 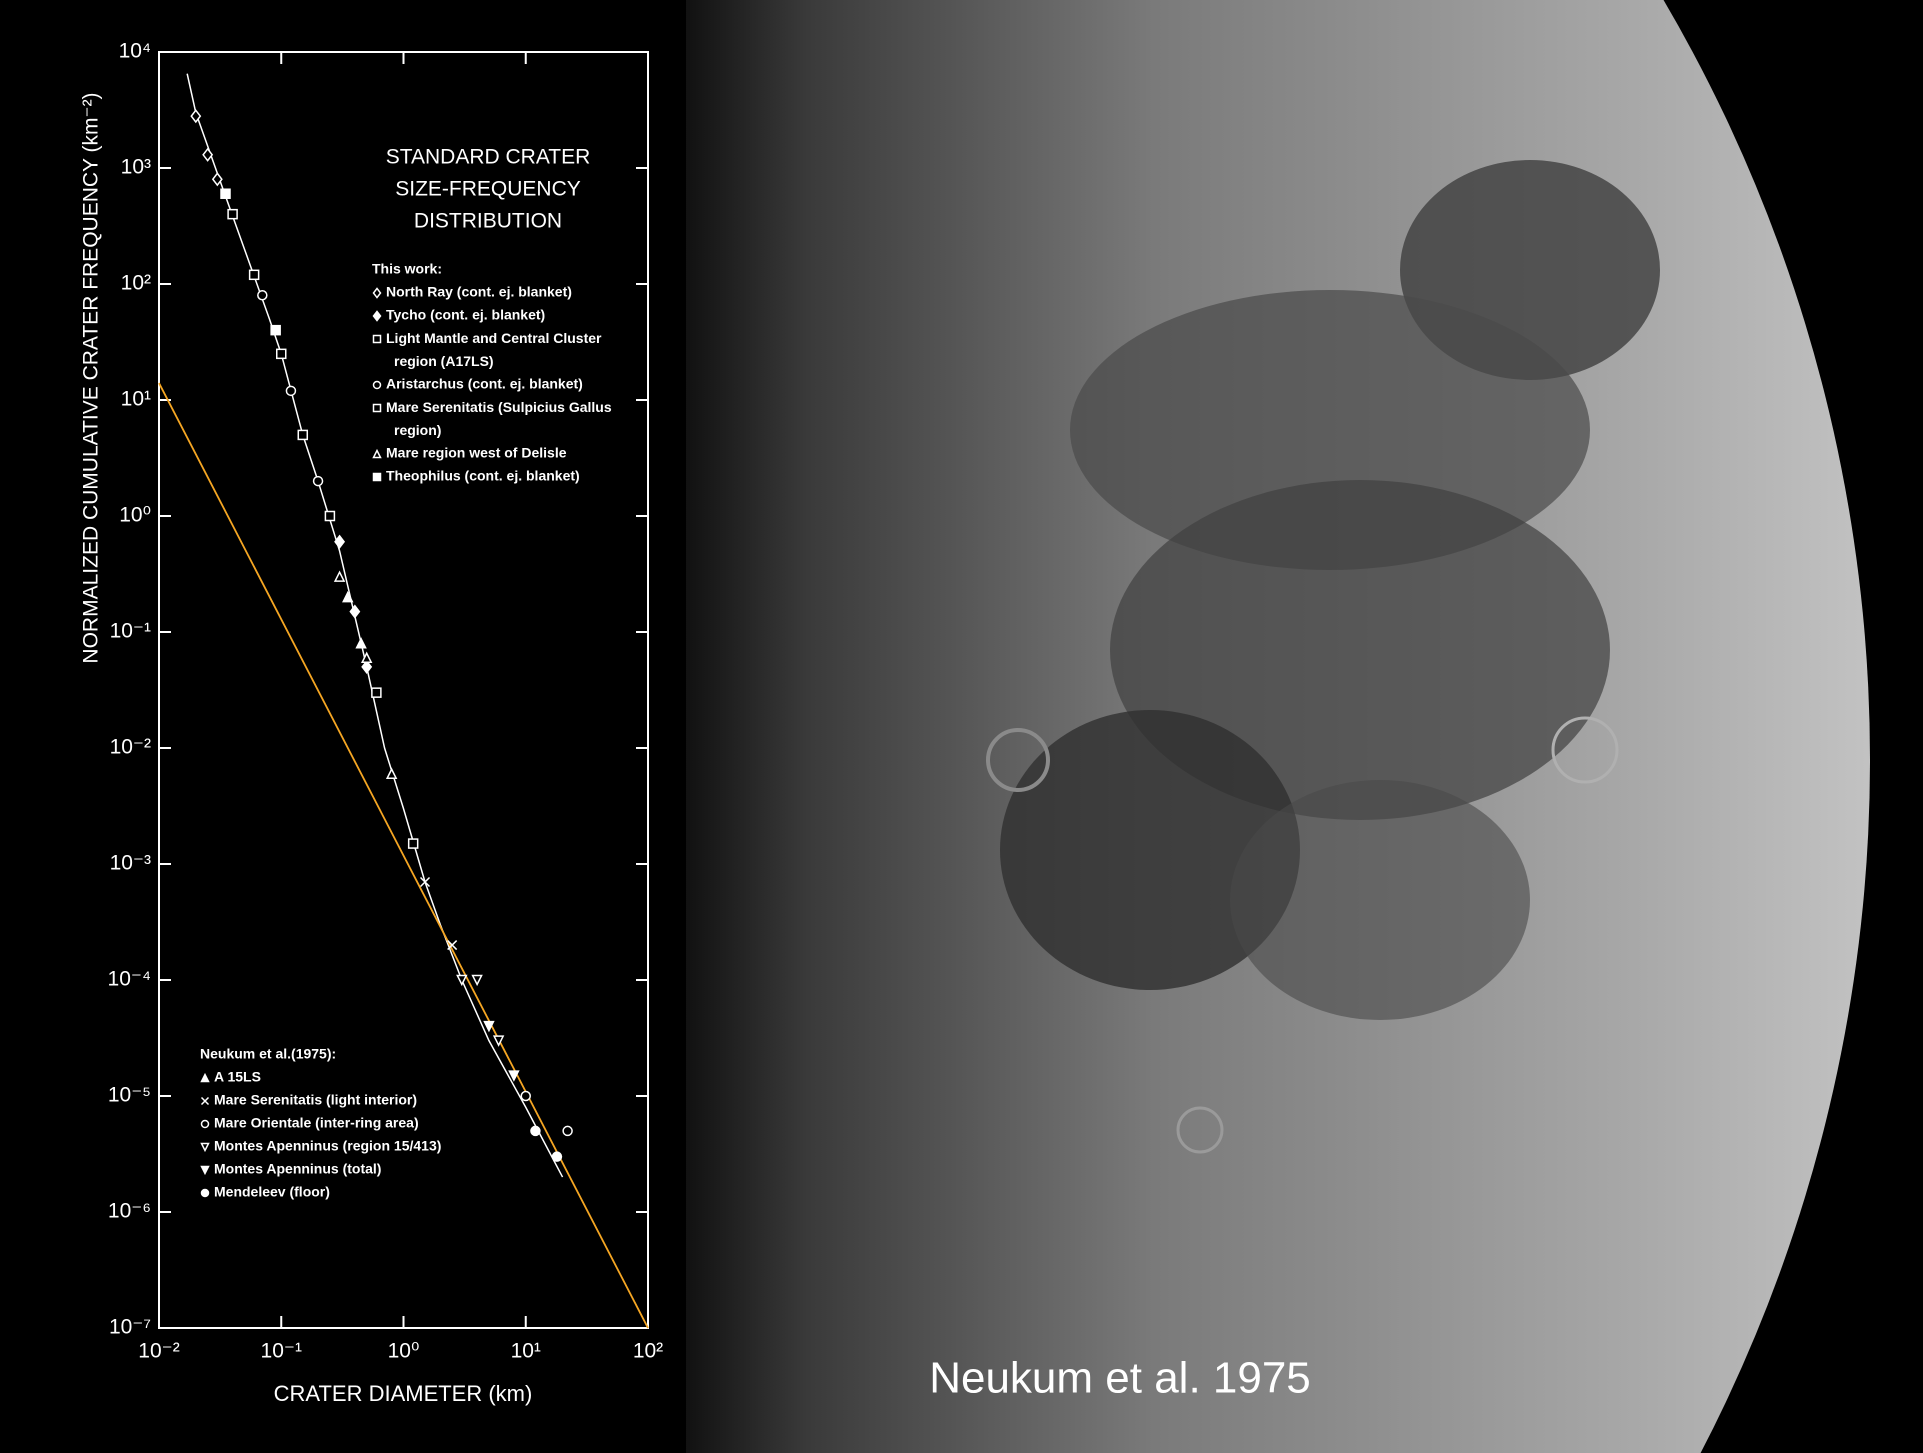 What do you see at coordinates (281, 1351) in the screenshot?
I see `x-tick-label: 10⁻¹` at bounding box center [281, 1351].